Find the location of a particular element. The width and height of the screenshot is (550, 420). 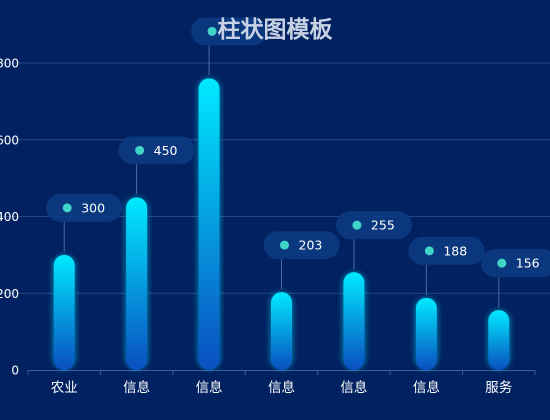

y-tick-label: 400 is located at coordinates (9, 217).